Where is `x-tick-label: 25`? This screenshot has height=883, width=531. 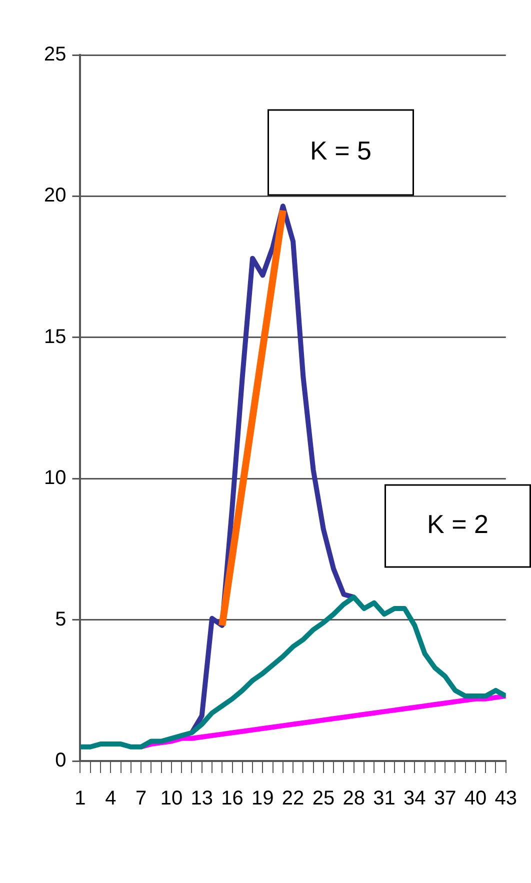
x-tick-label: 25 is located at coordinates (323, 799).